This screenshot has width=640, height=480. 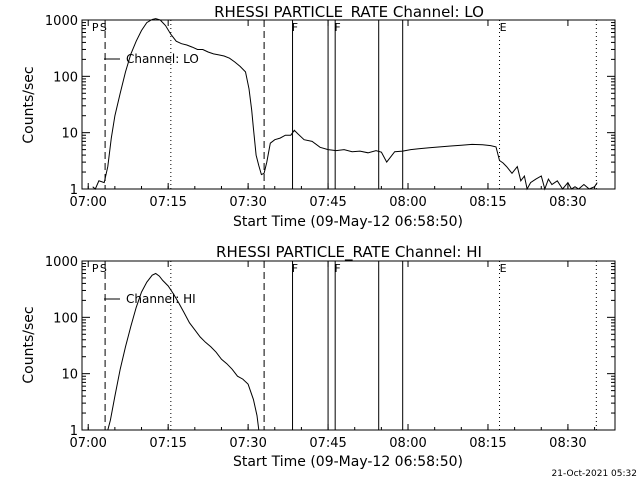 What do you see at coordinates (594, 474) in the screenshot?
I see `footer-timestamp: 21-Oct-2021 05:32` at bounding box center [594, 474].